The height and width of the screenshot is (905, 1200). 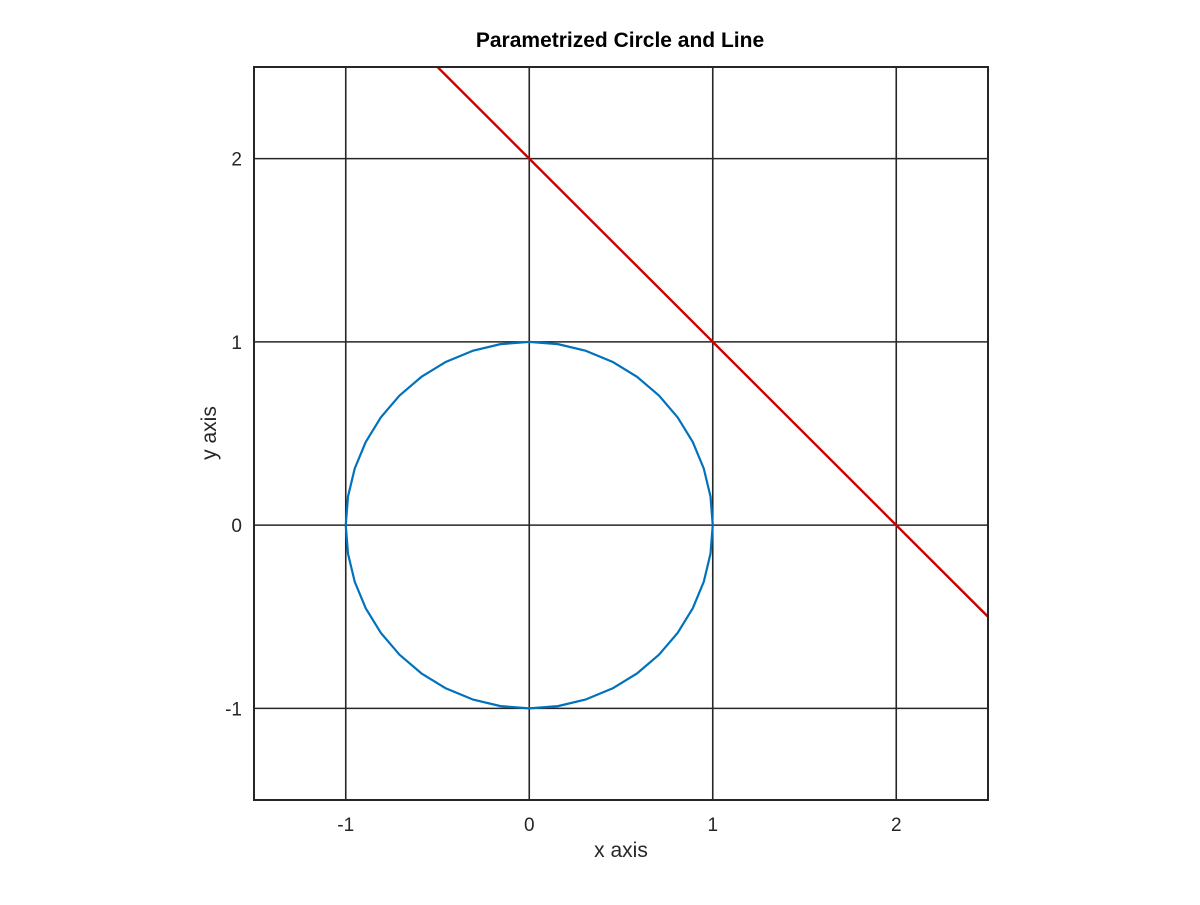 What do you see at coordinates (621, 850) in the screenshot?
I see `x-axis-label: x axis` at bounding box center [621, 850].